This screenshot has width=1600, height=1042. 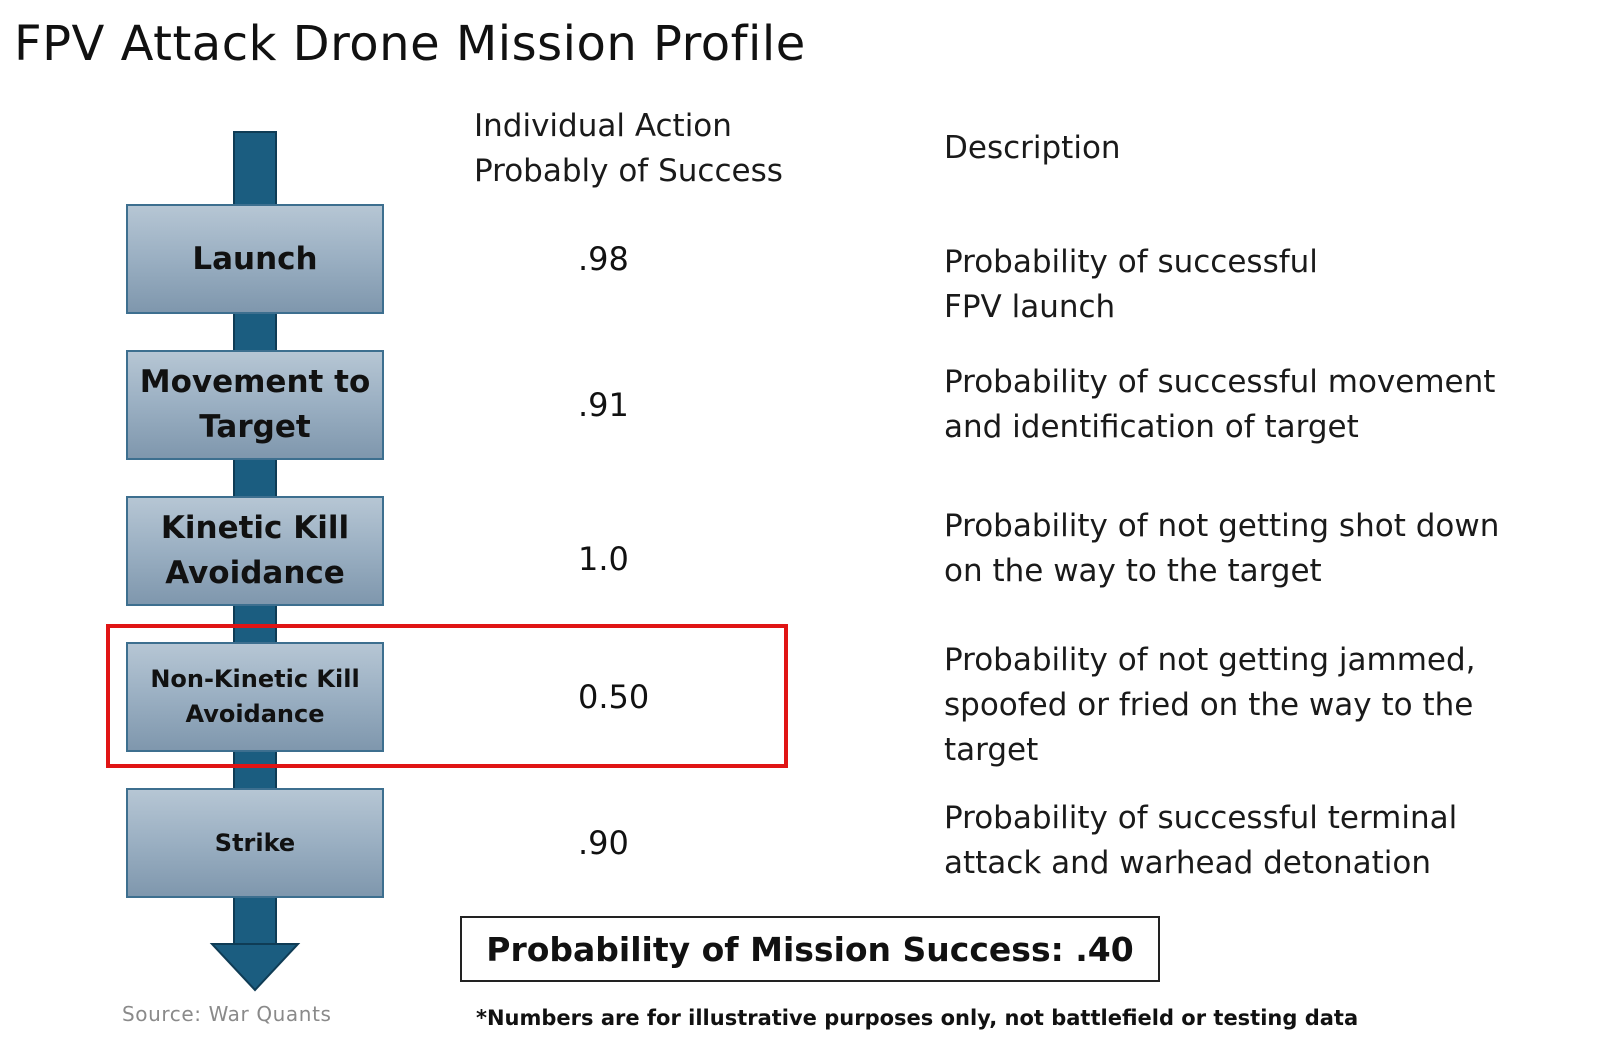 I want to click on description-column-header: Description, so click(x=1032, y=148).